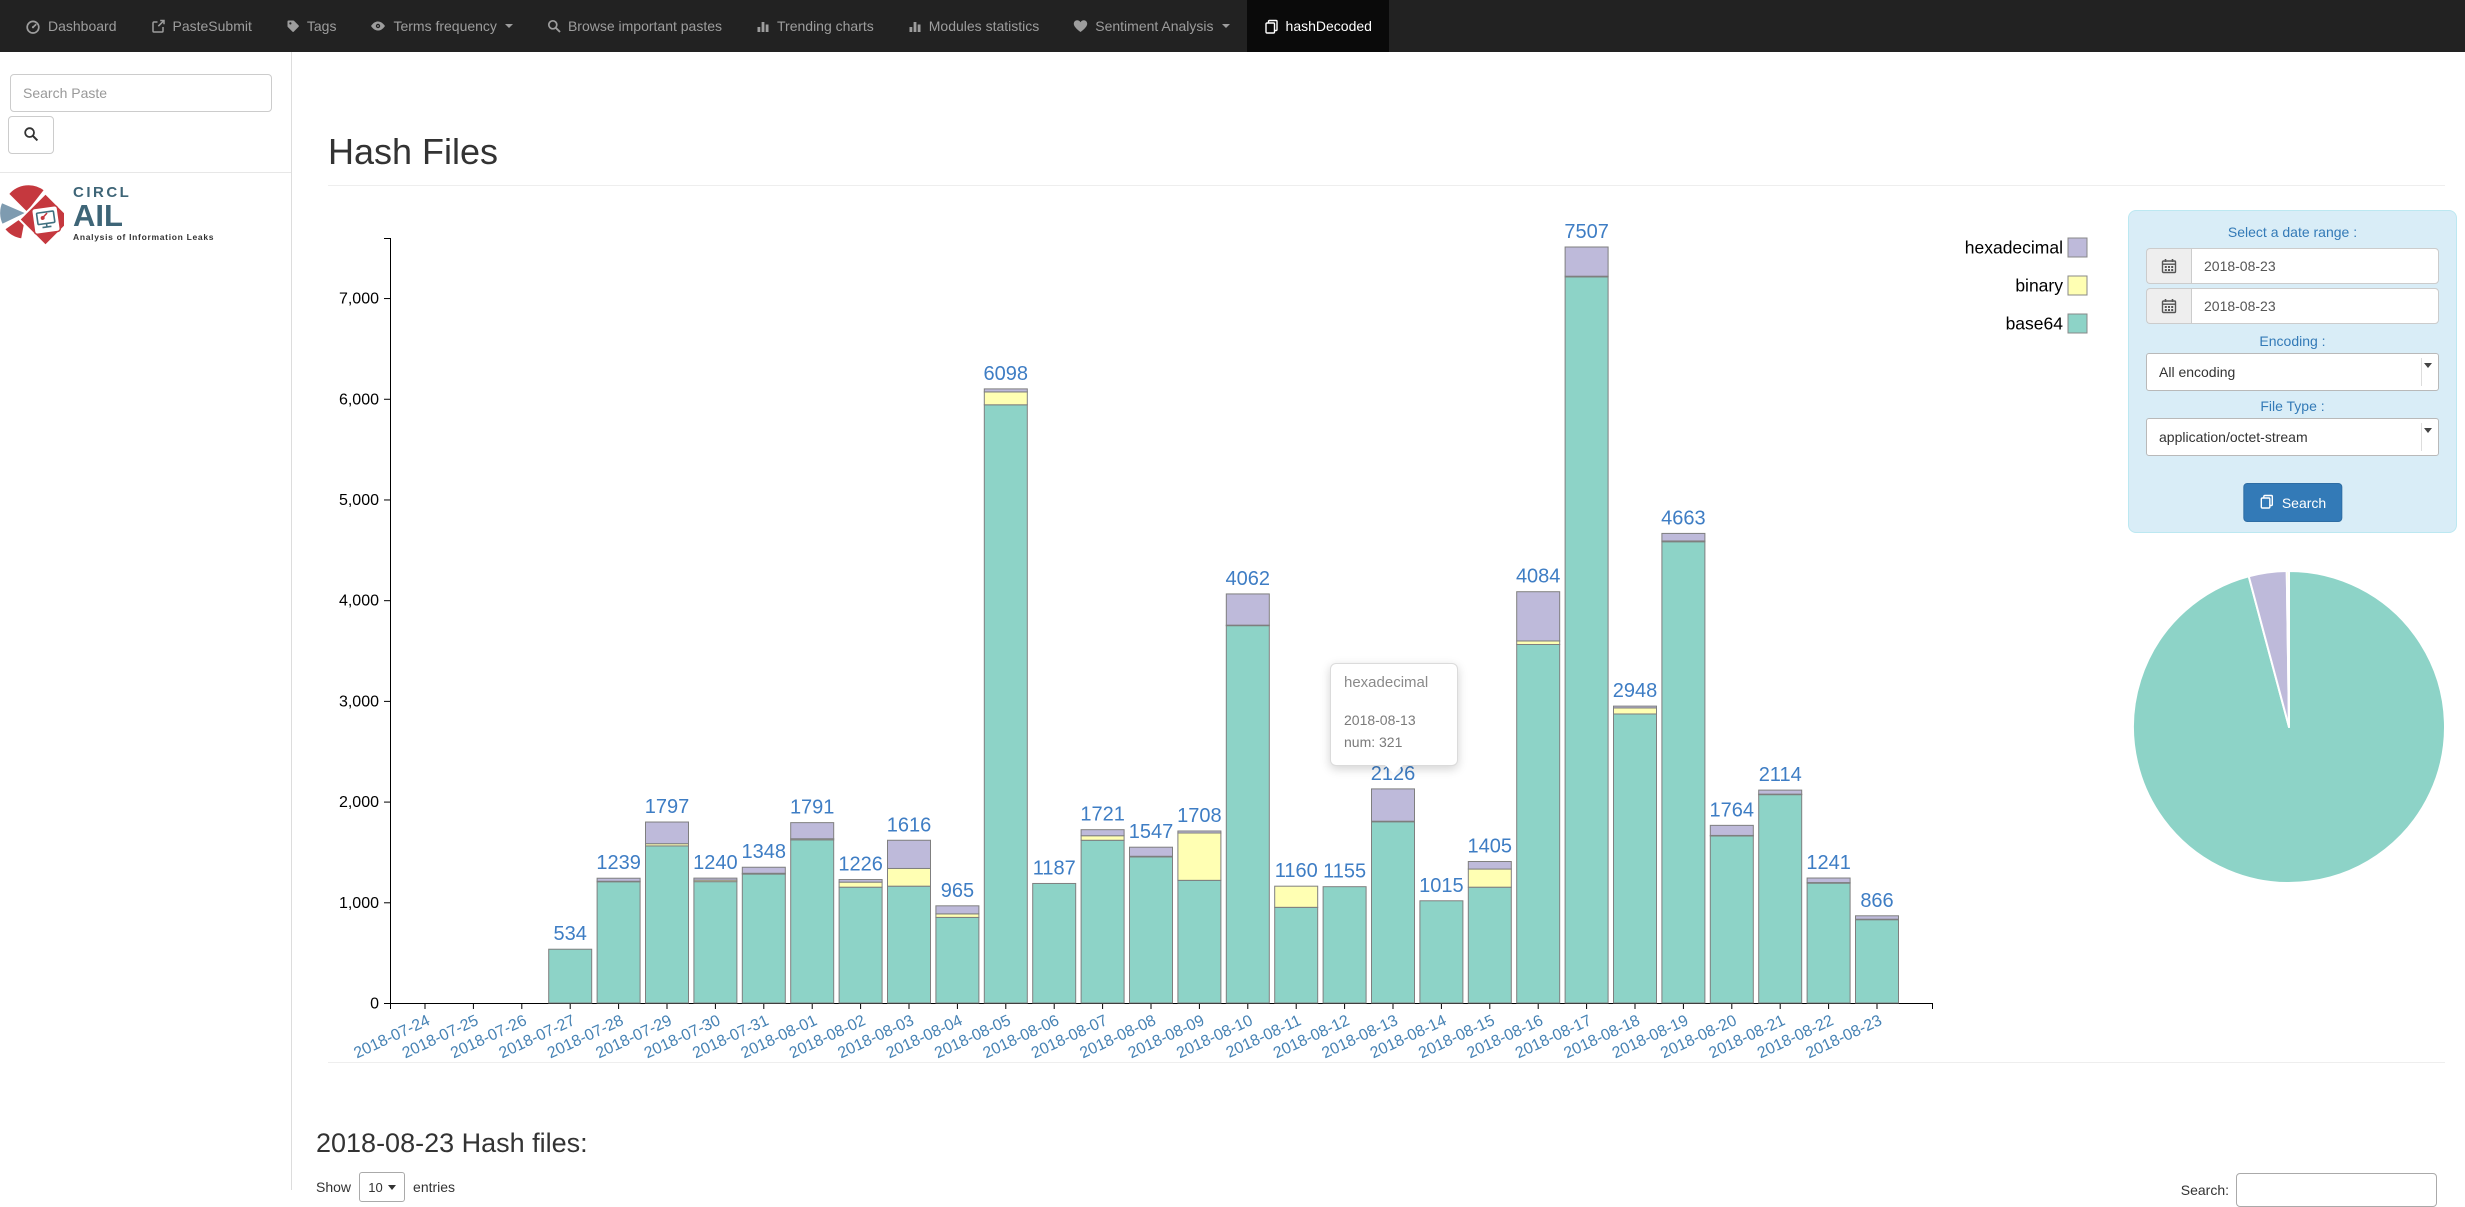 Image resolution: width=2465 pixels, height=1207 pixels. I want to click on nav-item-browse-important-pastes: Browse important pastes, so click(634, 26).